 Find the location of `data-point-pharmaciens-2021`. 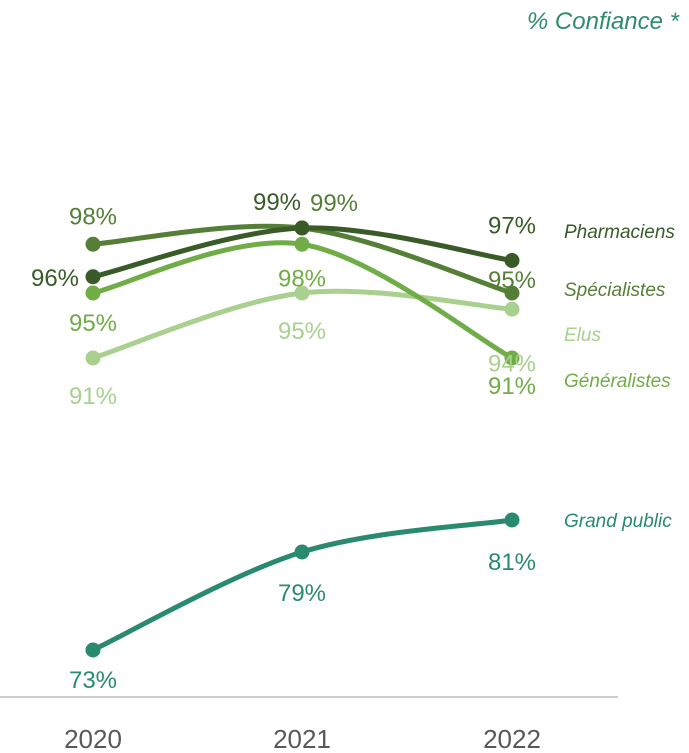

data-point-pharmaciens-2021 is located at coordinates (302, 228).